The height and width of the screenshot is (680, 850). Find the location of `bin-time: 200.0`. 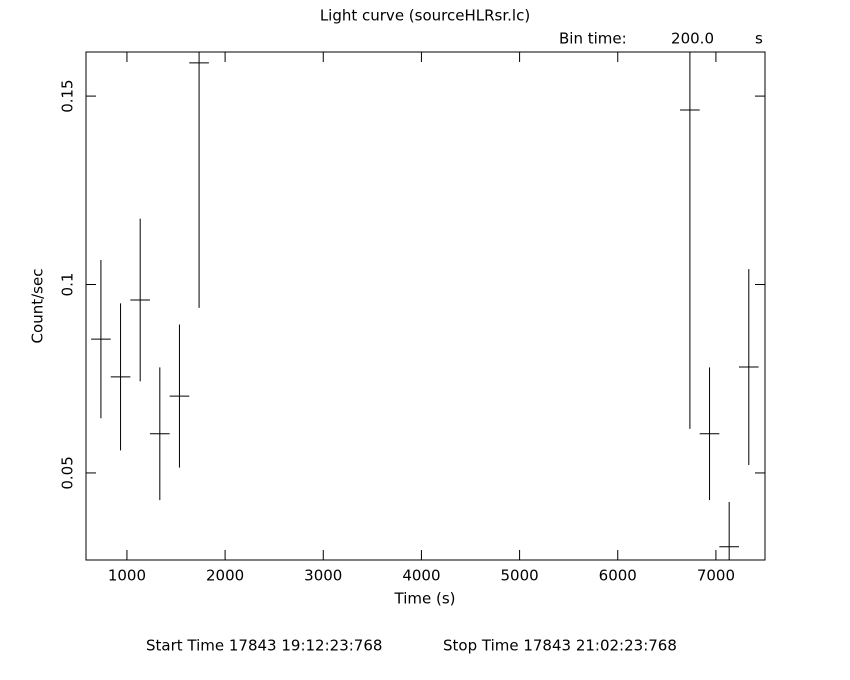

bin-time: 200.0 is located at coordinates (692, 39).